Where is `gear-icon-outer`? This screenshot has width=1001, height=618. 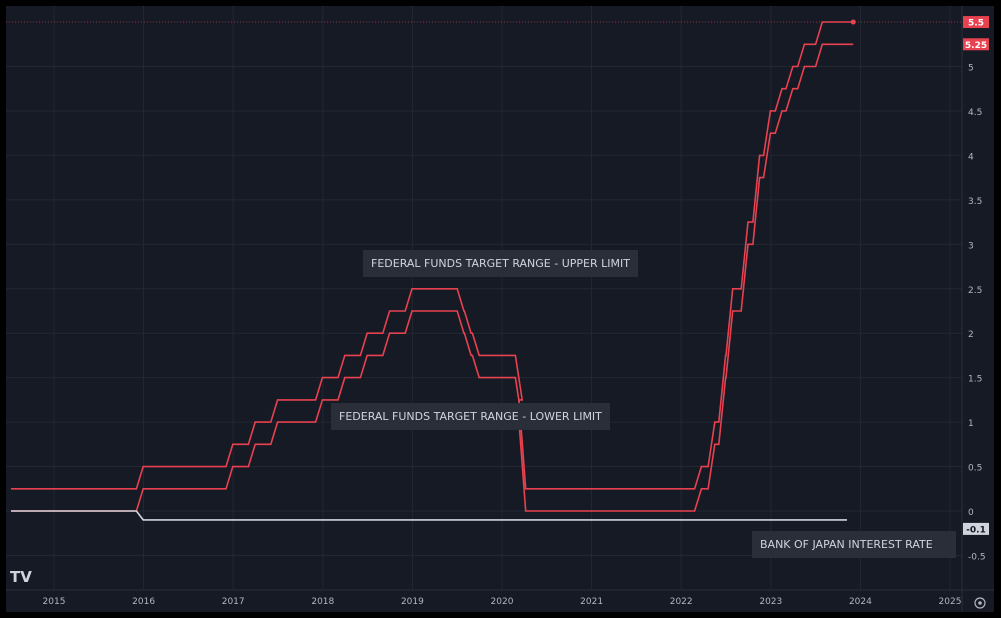 gear-icon-outer is located at coordinates (980, 603).